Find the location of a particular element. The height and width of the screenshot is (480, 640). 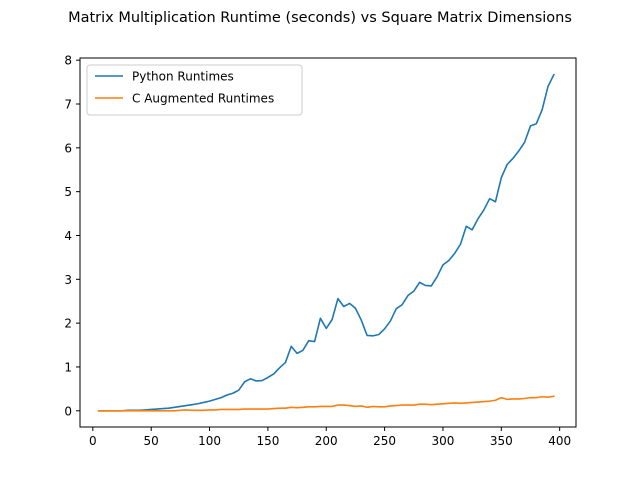

legend-label-2: C Augmented Runtimes is located at coordinates (203, 99).